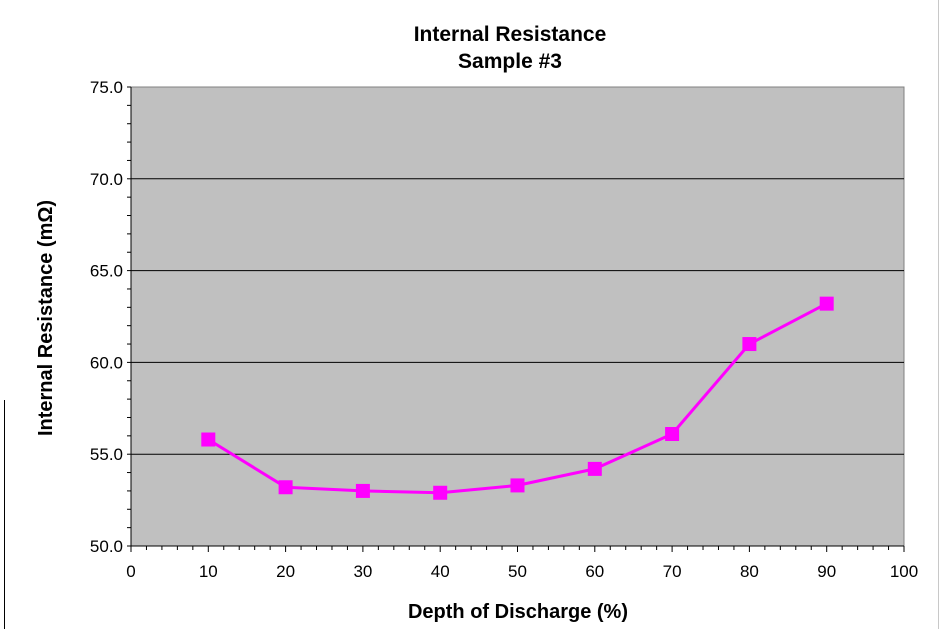 The width and height of the screenshot is (943, 634). I want to click on y-tick-label-3: 65.0, so click(106, 271).